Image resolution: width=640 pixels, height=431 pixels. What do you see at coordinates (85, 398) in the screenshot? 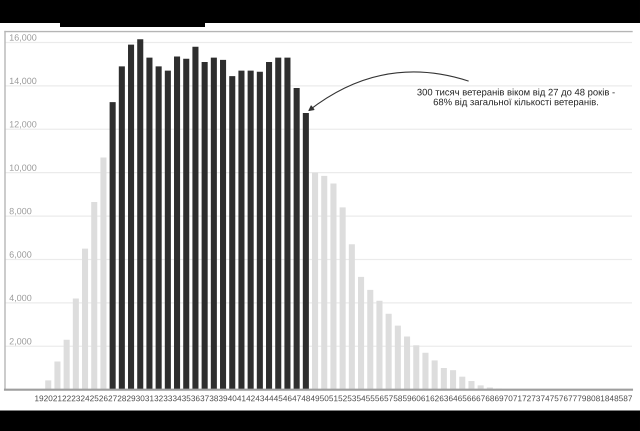
I see `x-tick-label: 24` at bounding box center [85, 398].